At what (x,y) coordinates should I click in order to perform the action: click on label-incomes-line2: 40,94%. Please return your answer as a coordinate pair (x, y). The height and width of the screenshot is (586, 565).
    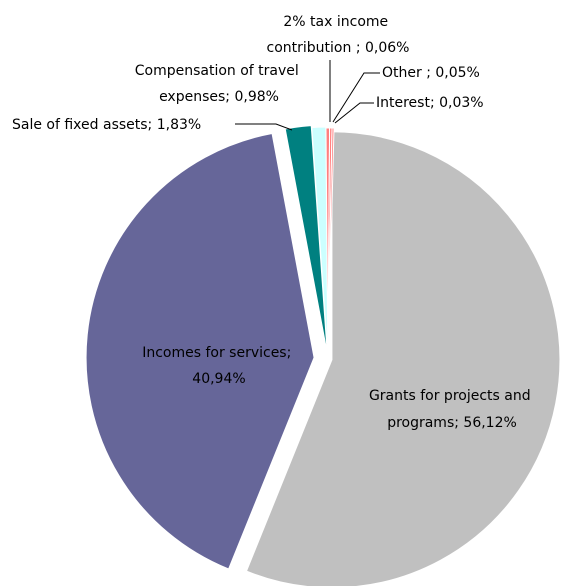
    Looking at the image, I should click on (218, 379).